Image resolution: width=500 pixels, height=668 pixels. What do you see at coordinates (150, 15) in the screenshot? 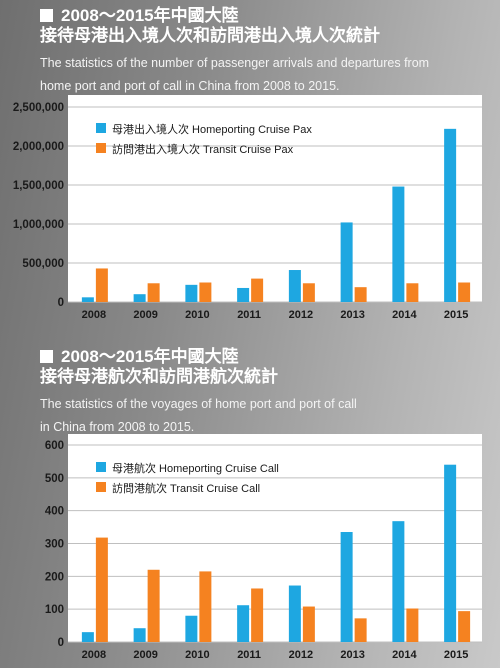
I see `chart1-title-text: 2008～2015年中國大陸` at bounding box center [150, 15].